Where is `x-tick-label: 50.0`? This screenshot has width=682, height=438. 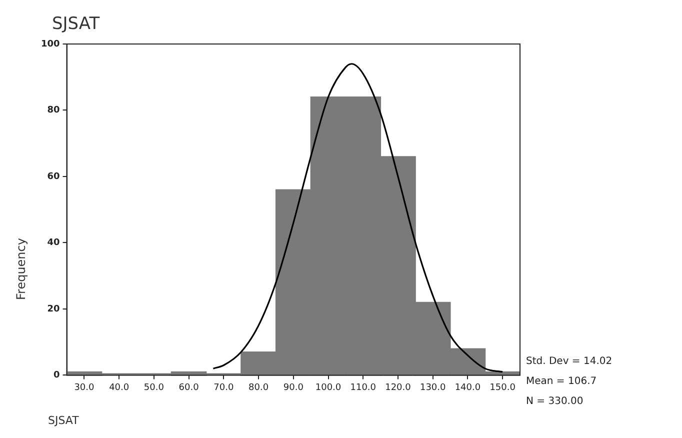
x-tick-label: 50.0 is located at coordinates (154, 387).